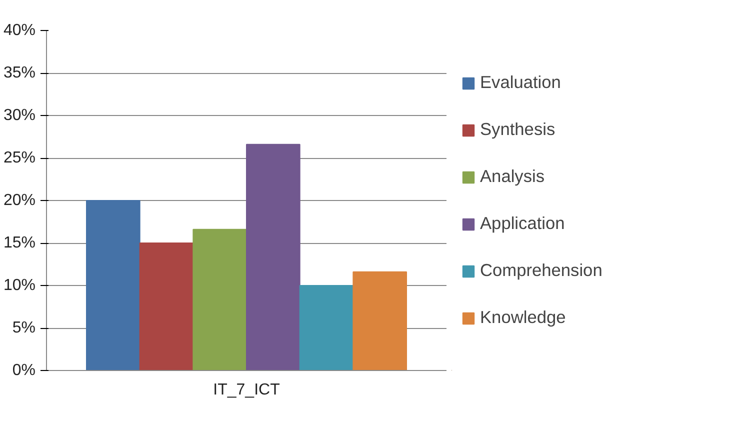 The width and height of the screenshot is (749, 444). I want to click on y-tick-label: 40%, so click(19, 30).